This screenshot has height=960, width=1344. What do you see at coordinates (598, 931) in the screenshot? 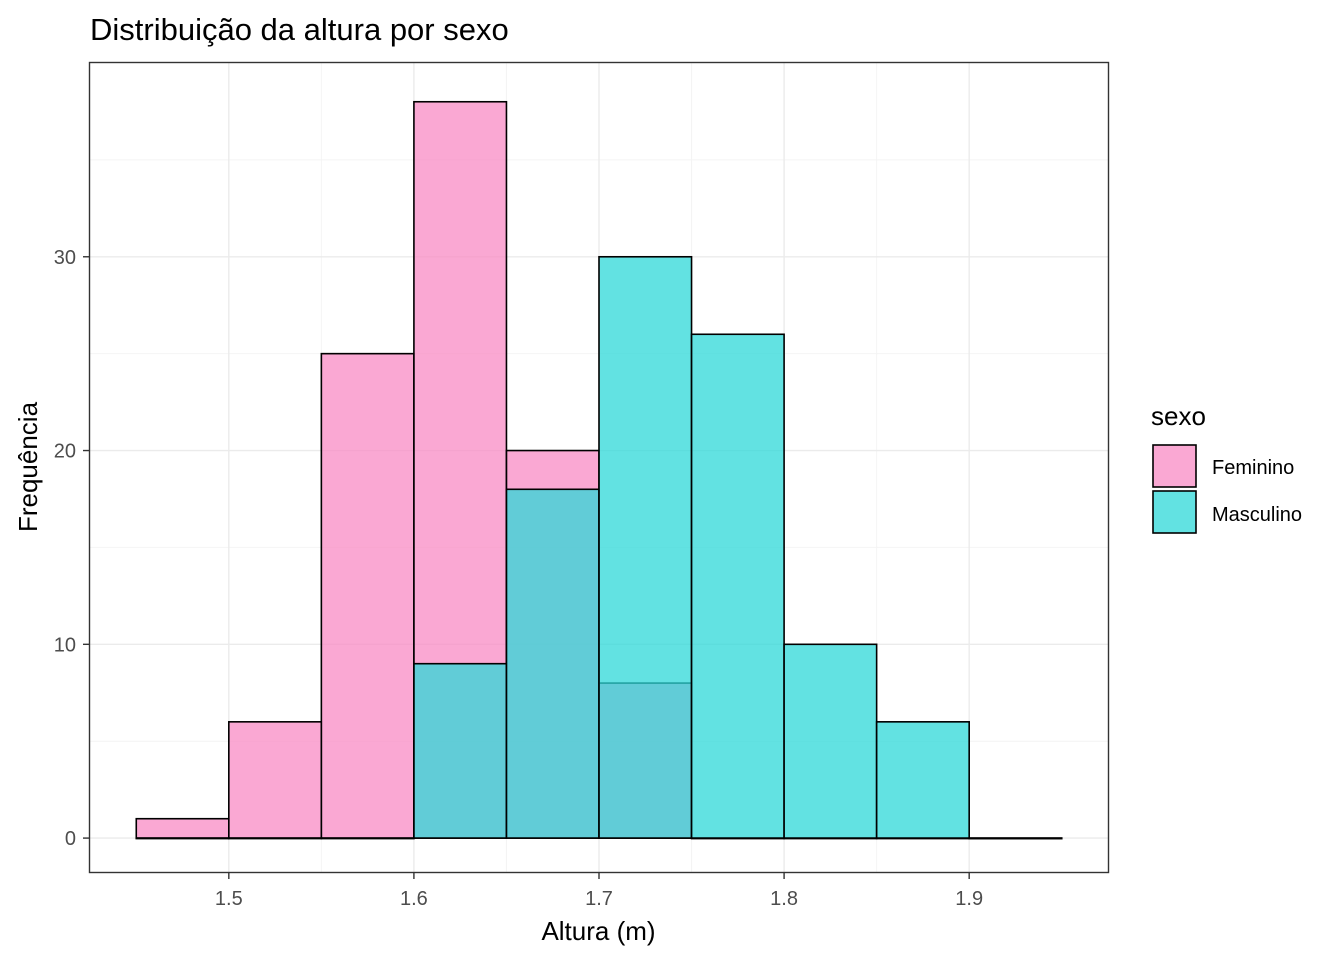
I see `x-axis-title: Altura (m)` at bounding box center [598, 931].